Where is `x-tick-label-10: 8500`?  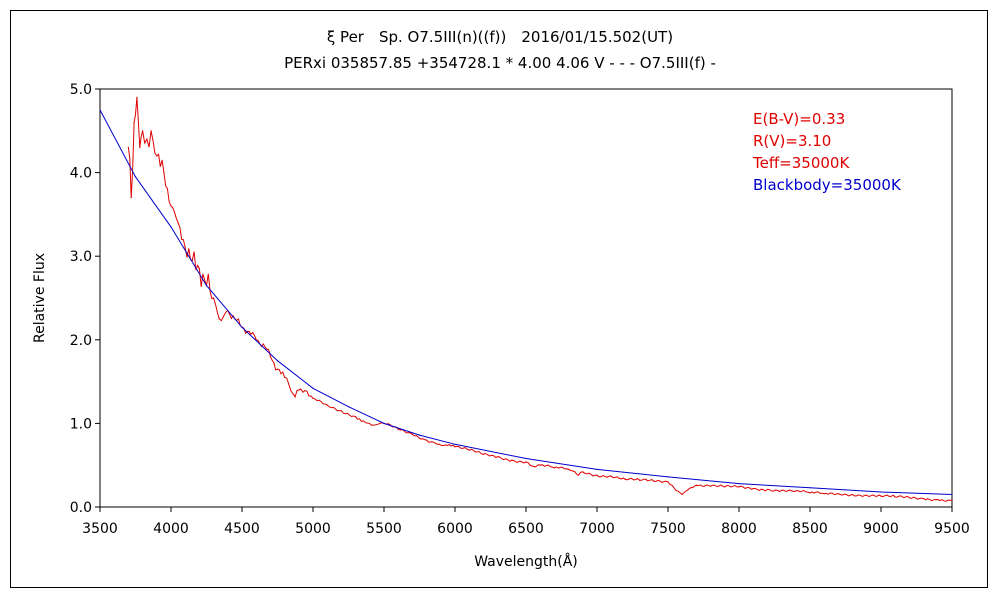 x-tick-label-10: 8500 is located at coordinates (810, 529).